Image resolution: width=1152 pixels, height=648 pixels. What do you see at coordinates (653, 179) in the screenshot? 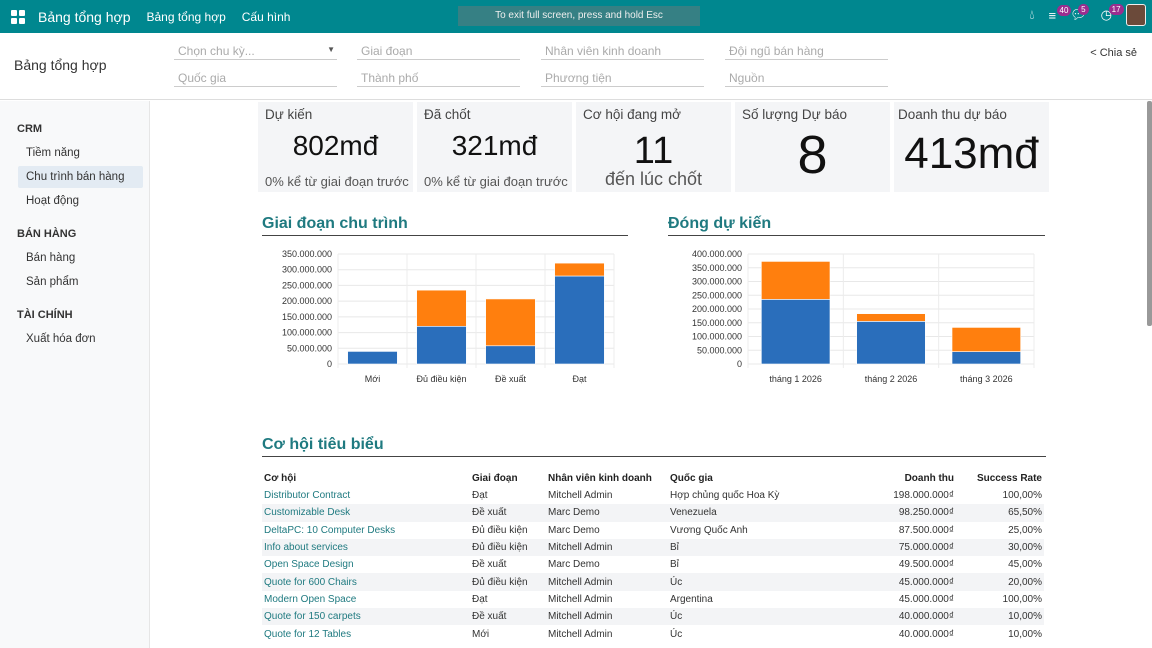
I see `kpi-subtext: đến lúc chốt` at bounding box center [653, 179].